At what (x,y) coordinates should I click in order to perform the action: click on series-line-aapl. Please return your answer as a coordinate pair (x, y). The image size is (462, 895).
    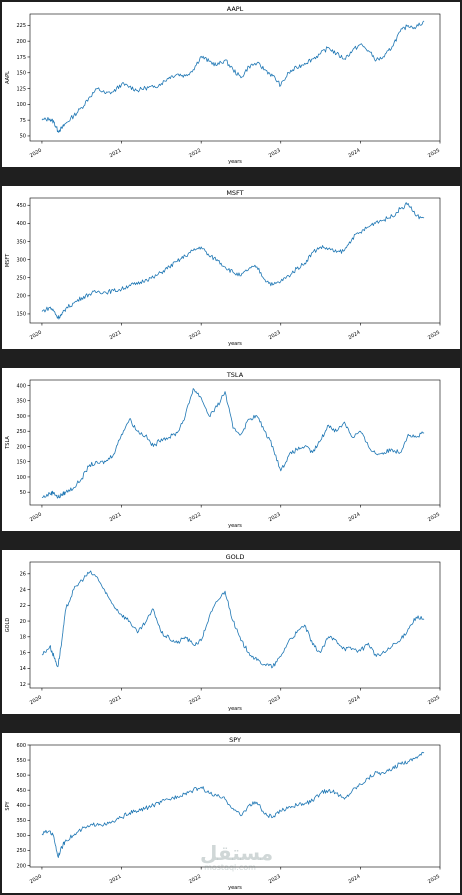
    Looking at the image, I should click on (233, 76).